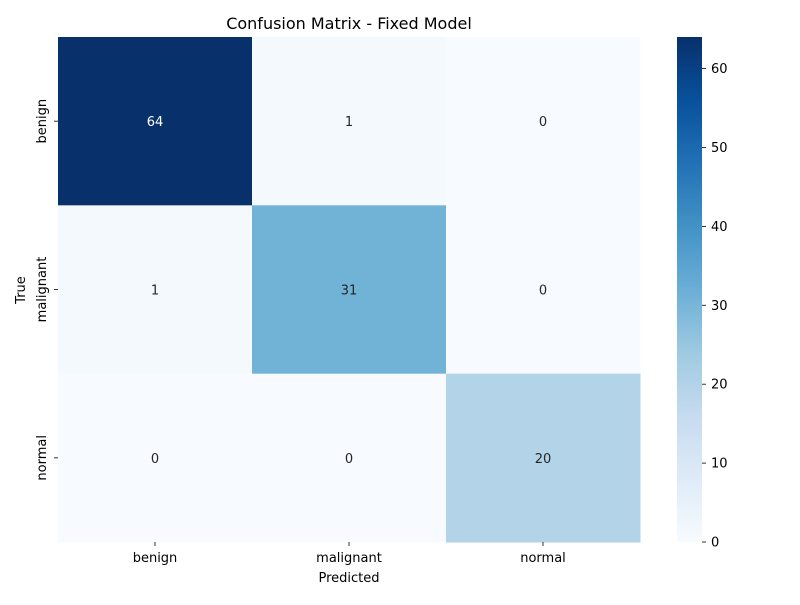  I want to click on x-axis: benign malignant normal, so click(349, 554).